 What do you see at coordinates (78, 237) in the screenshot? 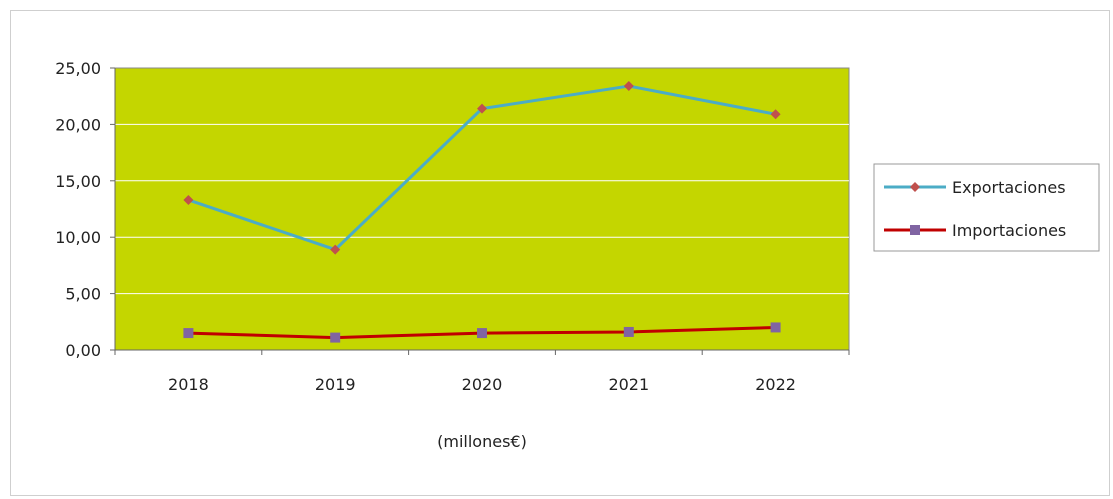
I see `y-tick-label: 10,00` at bounding box center [78, 237].